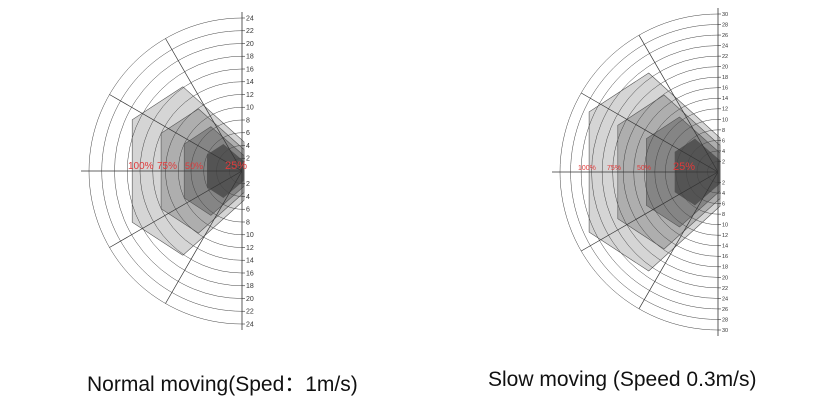  What do you see at coordinates (222, 384) in the screenshot?
I see `left-caption: Normal moving(Sped：1m/s)` at bounding box center [222, 384].